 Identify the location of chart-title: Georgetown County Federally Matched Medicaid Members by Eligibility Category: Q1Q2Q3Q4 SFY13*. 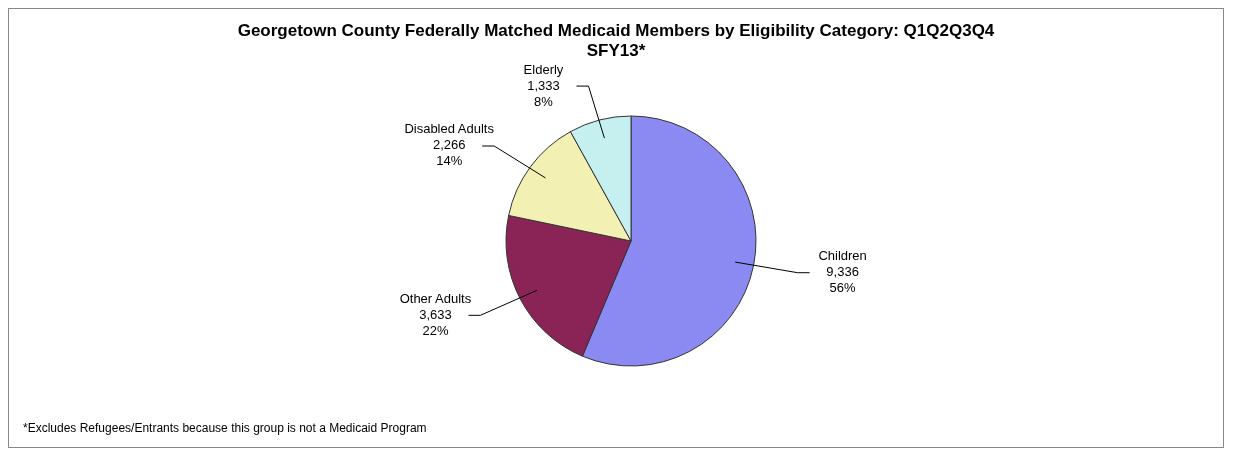
(616, 41).